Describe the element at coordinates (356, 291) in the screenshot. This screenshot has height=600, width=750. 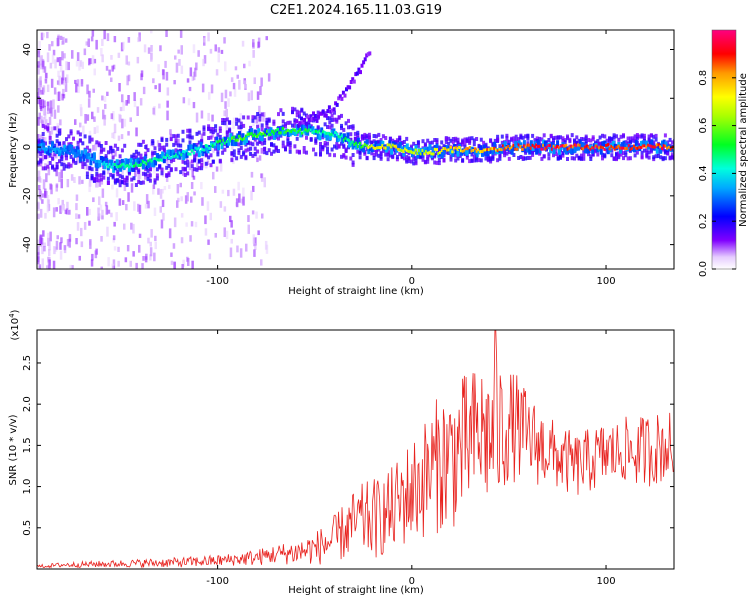
I see `spectrogram-x-axis-label: Height of straight line (km)` at that location.